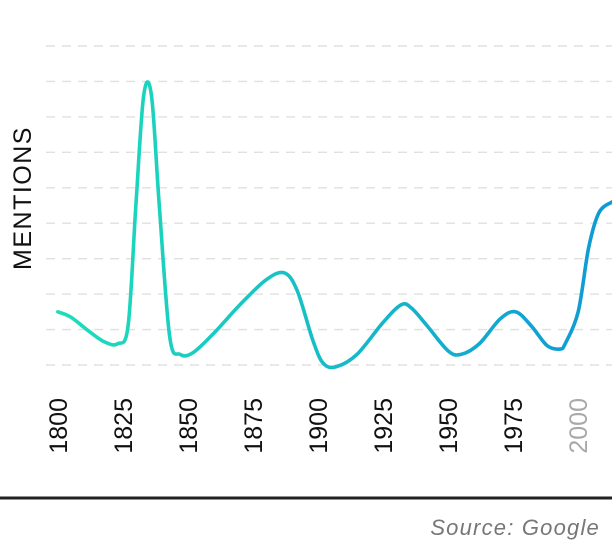 This screenshot has height=544, width=612. Describe the element at coordinates (579, 426) in the screenshot. I see `x-tick-label: 2000` at that location.